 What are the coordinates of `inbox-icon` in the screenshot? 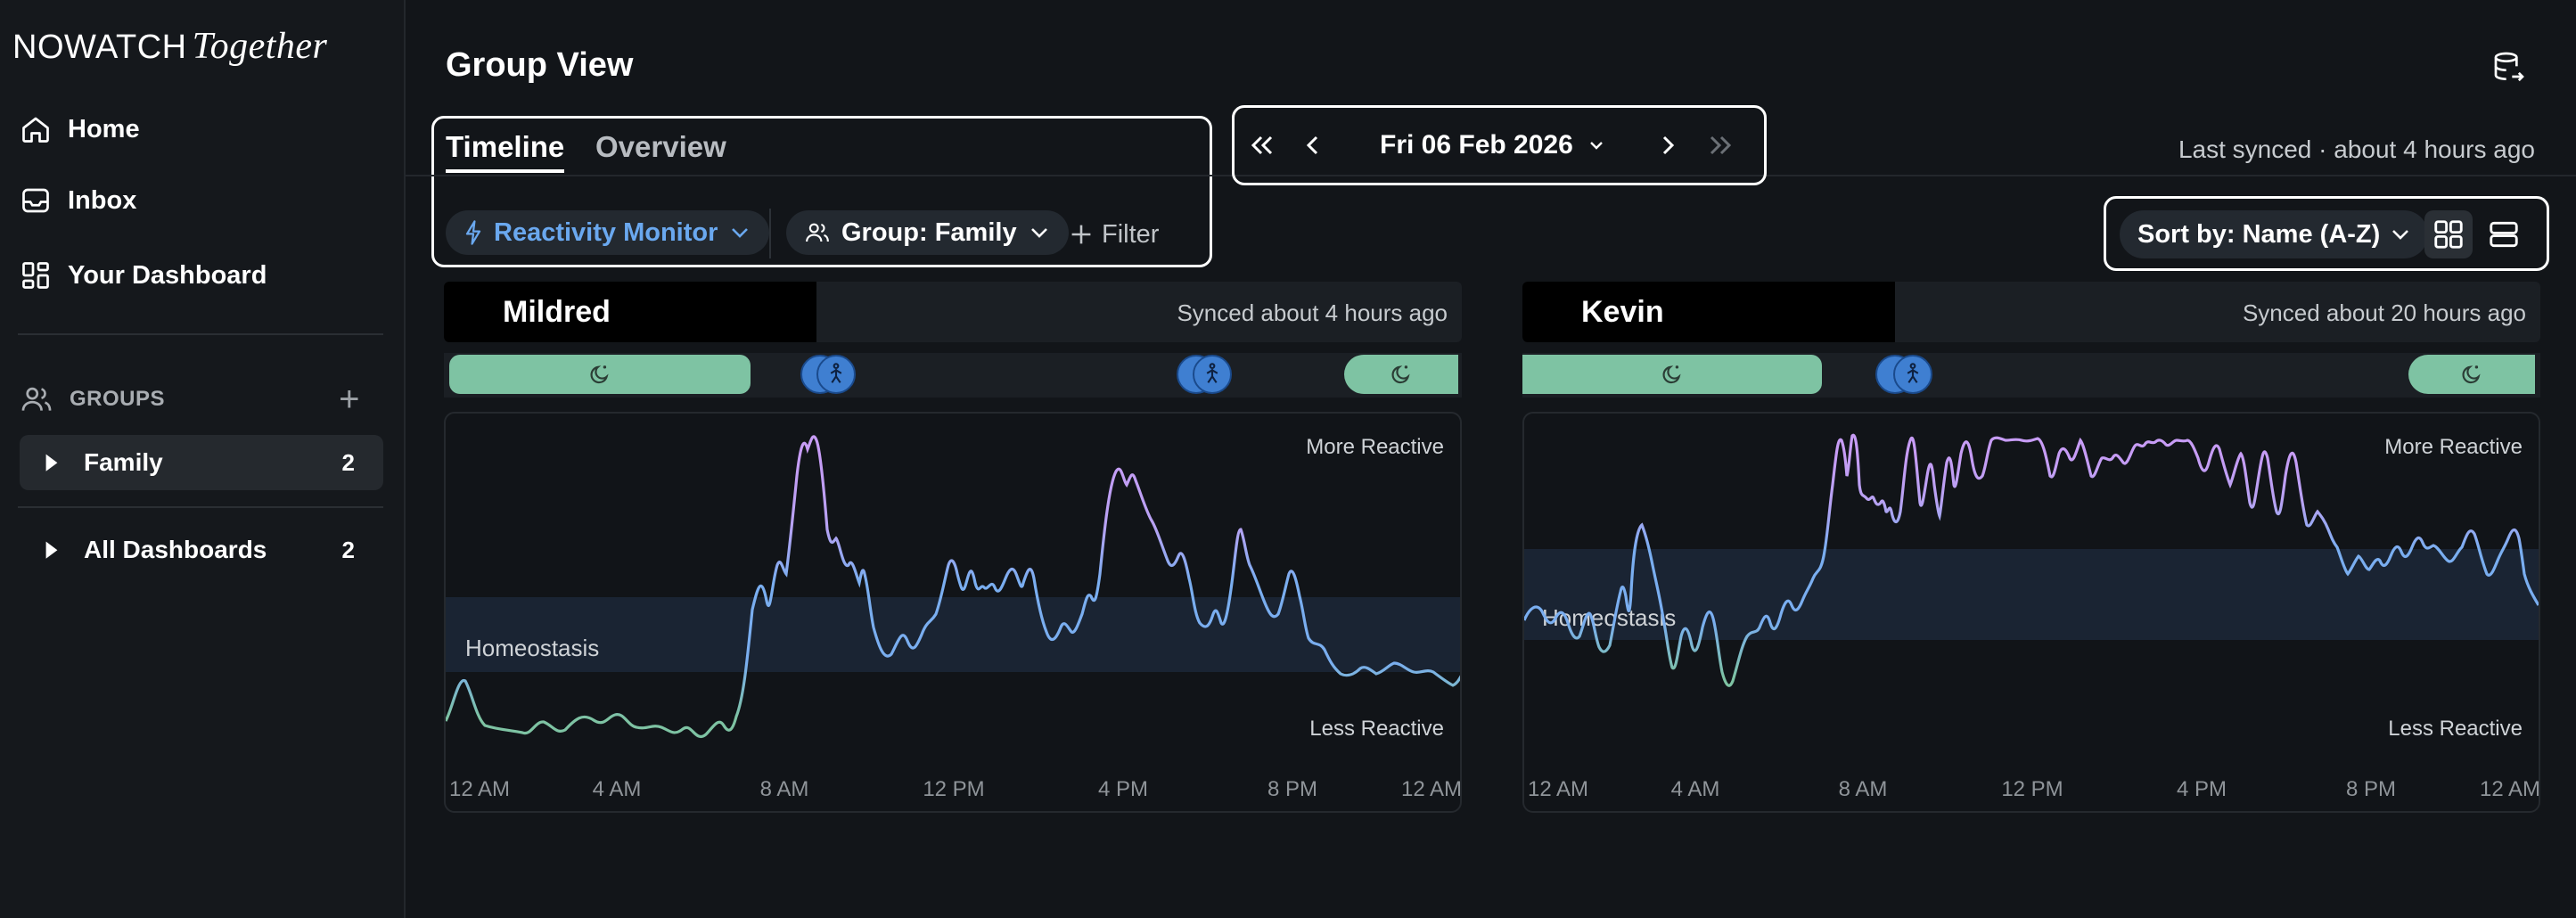 It's located at (35, 200).